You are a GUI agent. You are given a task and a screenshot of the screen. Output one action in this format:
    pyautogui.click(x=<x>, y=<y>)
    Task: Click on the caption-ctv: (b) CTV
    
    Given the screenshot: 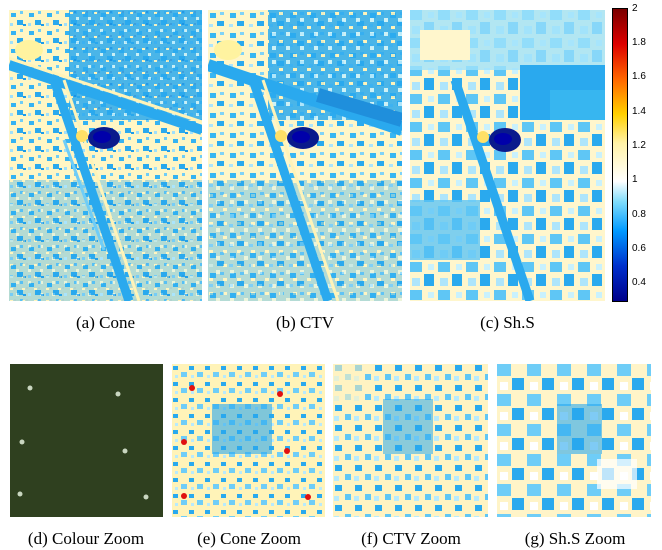 What is the action you would take?
    pyautogui.click(x=305, y=322)
    